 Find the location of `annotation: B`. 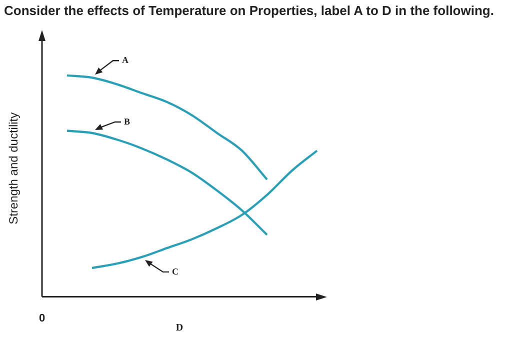

annotation: B is located at coordinates (127, 121).